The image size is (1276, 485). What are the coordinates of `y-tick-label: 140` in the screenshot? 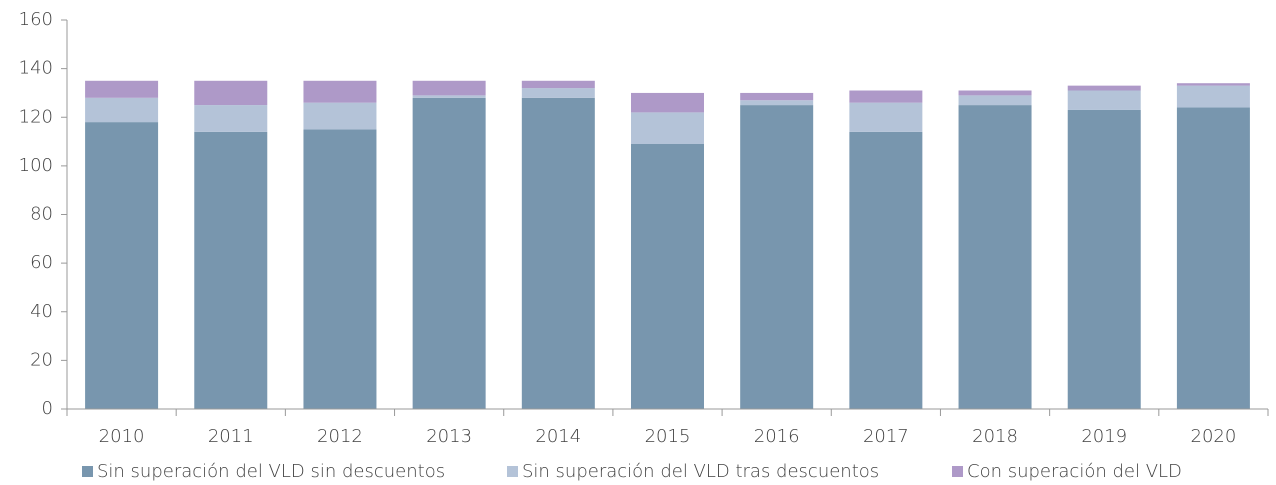 It's located at (36, 68).